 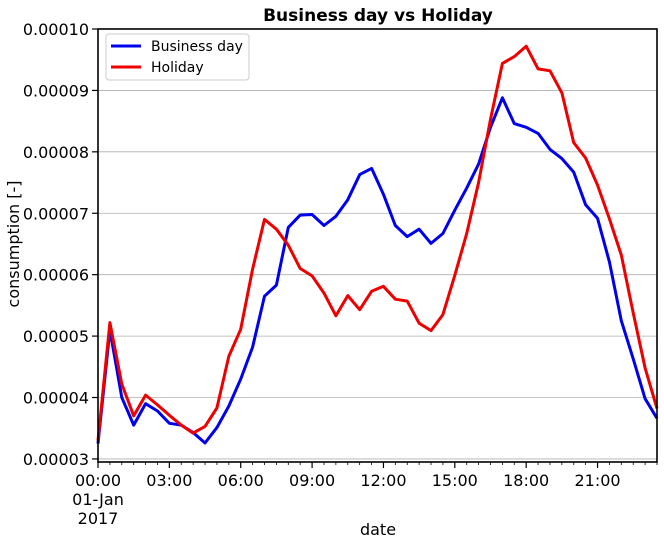 I want to click on y-tick-label: 0.00009, so click(x=56, y=90).